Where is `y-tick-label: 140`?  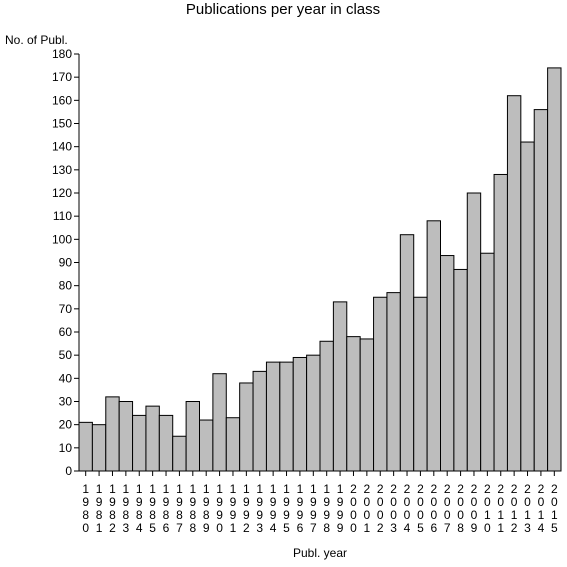
y-tick-label: 140 is located at coordinates (62, 147).